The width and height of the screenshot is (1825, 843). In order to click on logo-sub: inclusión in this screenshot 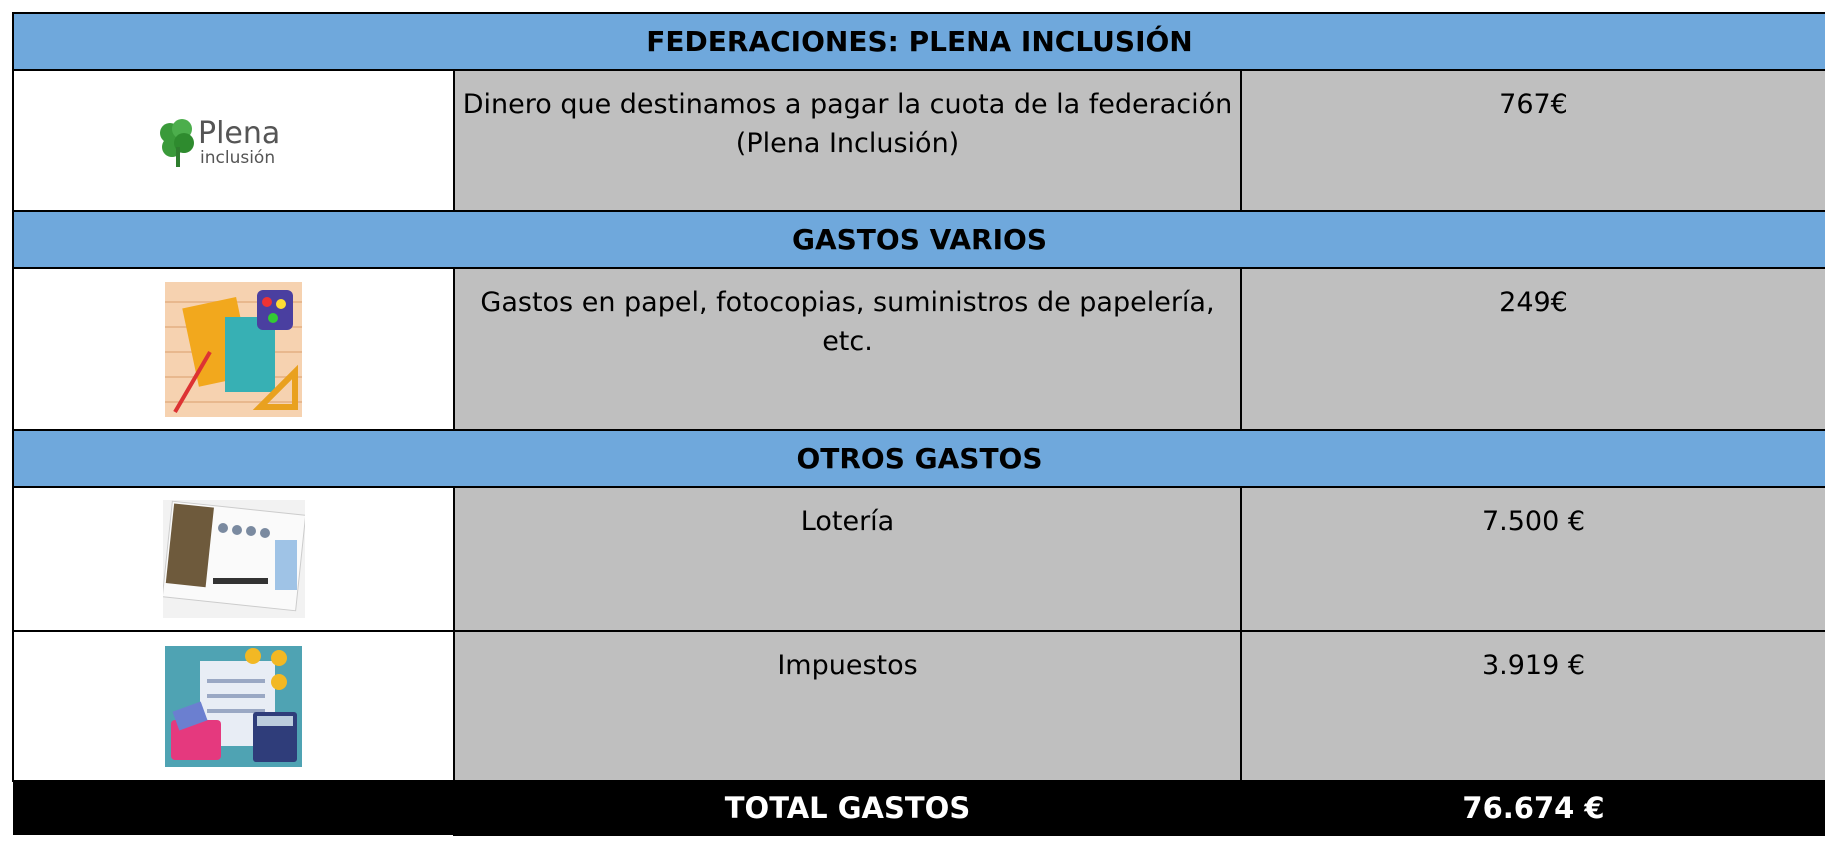, I will do `click(237, 158)`.